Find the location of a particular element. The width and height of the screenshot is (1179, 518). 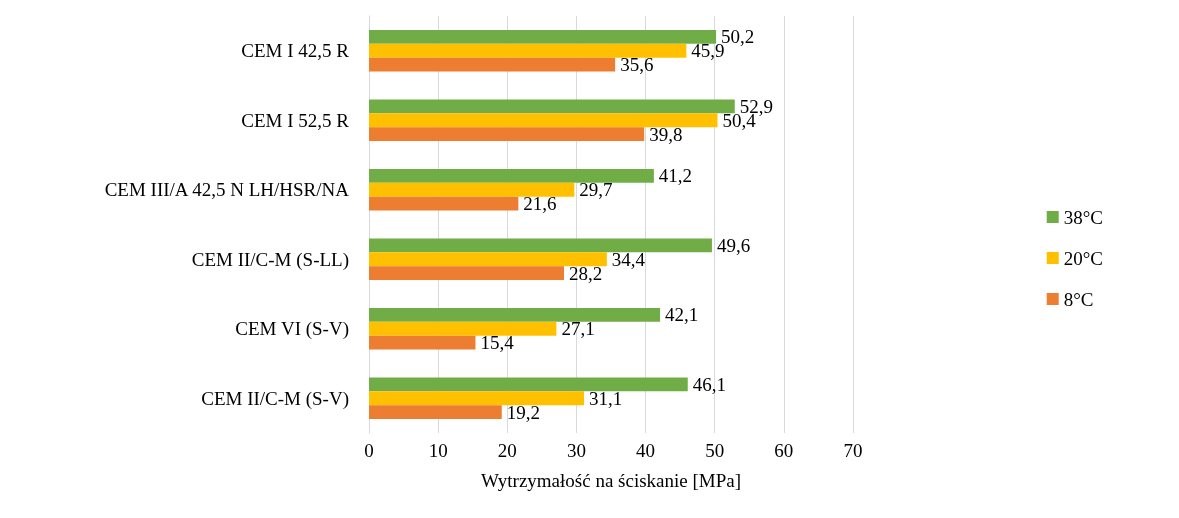

data-label: 34,4 is located at coordinates (628, 259).